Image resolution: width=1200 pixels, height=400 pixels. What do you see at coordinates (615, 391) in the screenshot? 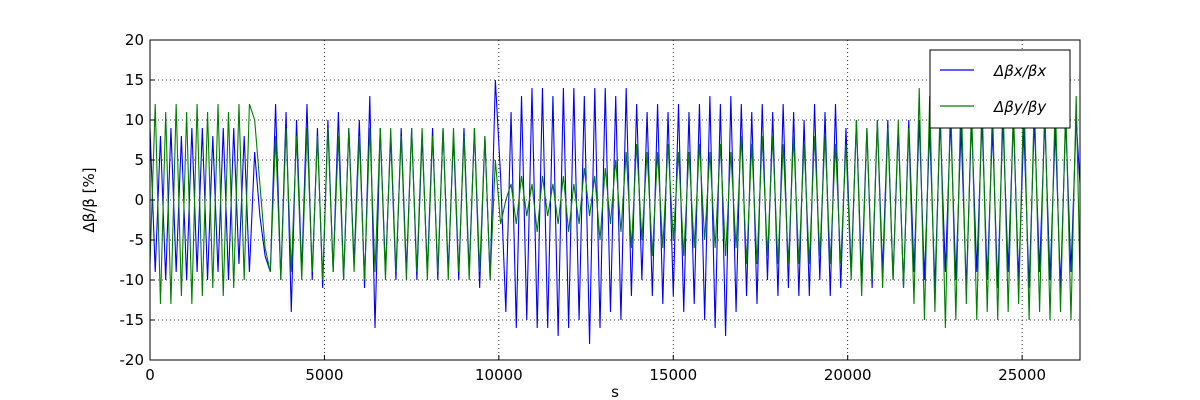
I see `x-axis-label: s` at bounding box center [615, 391].